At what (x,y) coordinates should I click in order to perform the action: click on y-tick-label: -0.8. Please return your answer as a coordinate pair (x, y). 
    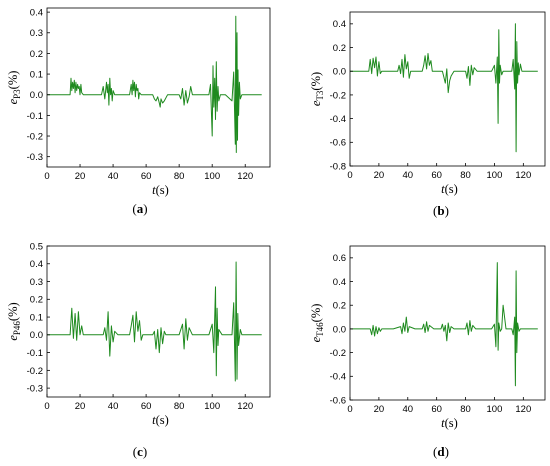
    Looking at the image, I should click on (338, 166).